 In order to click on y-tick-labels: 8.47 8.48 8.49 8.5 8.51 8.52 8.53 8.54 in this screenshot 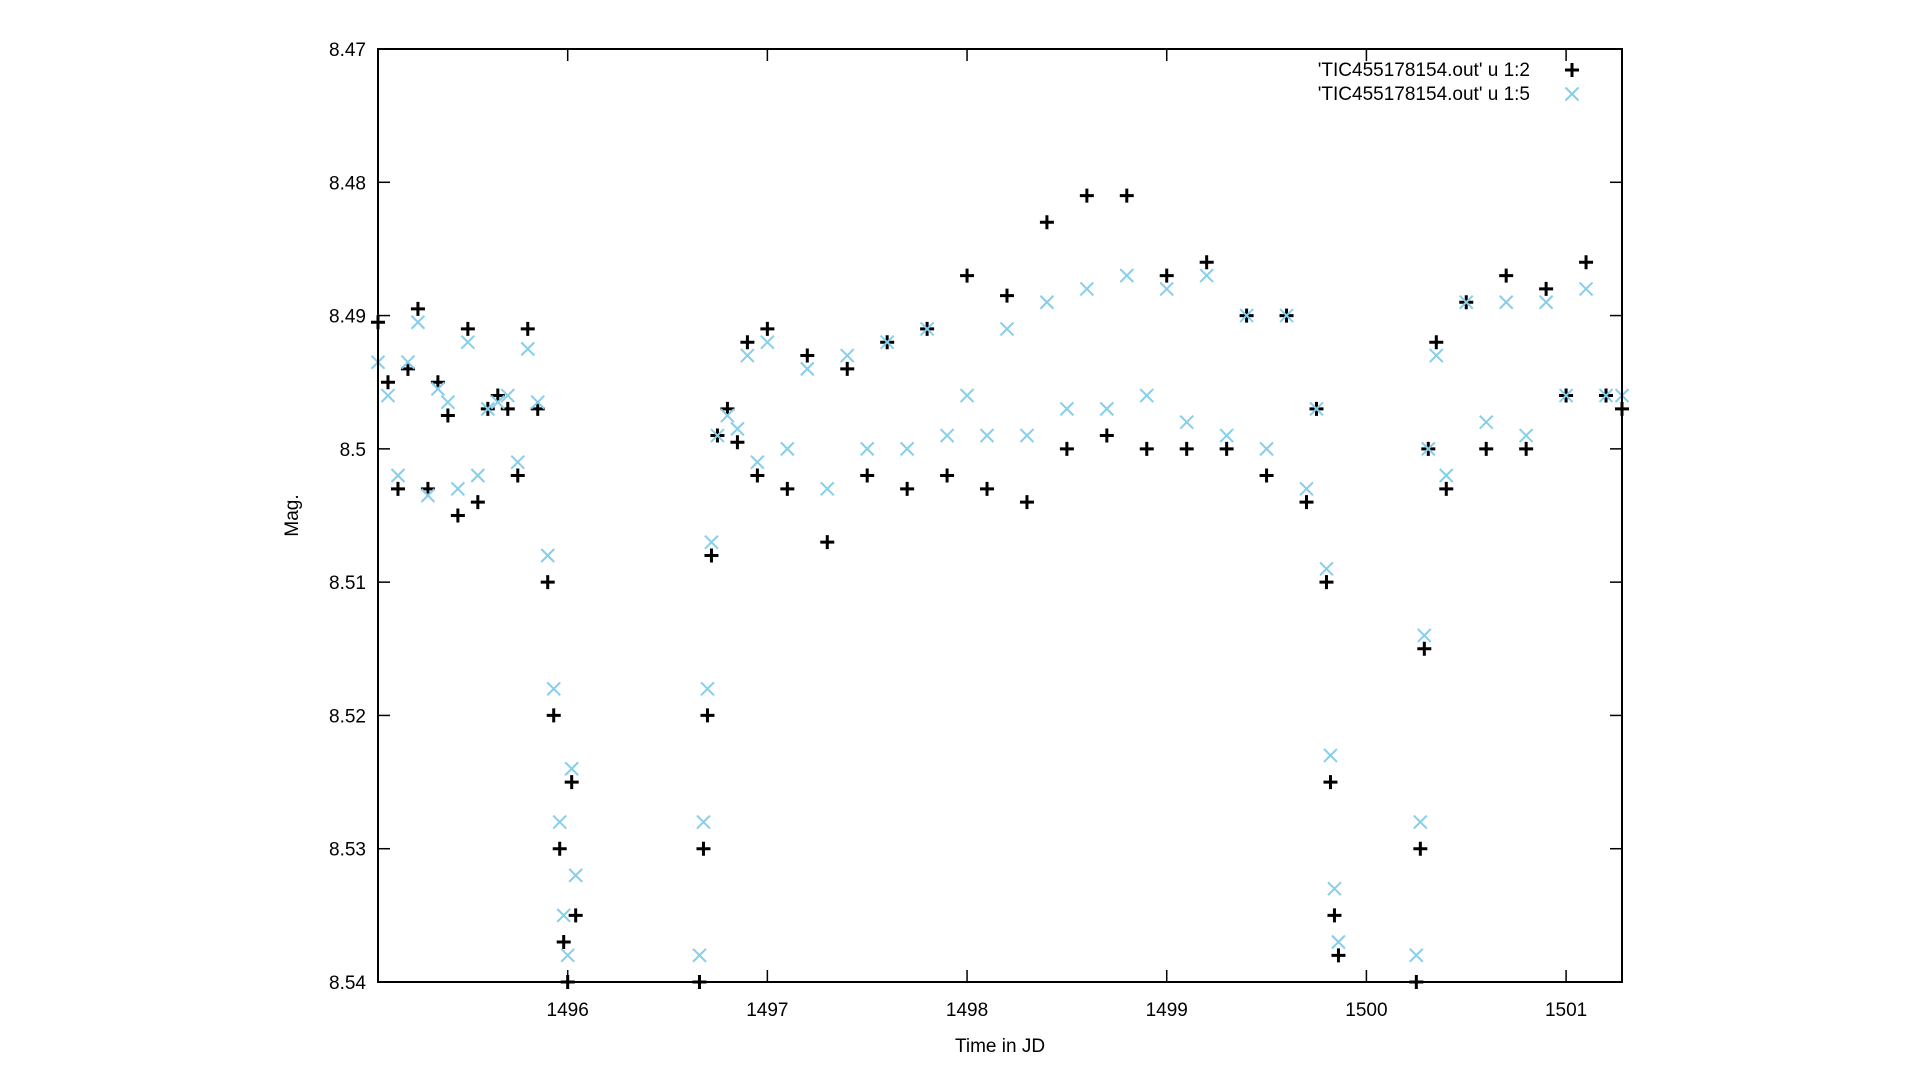, I will do `click(347, 517)`.